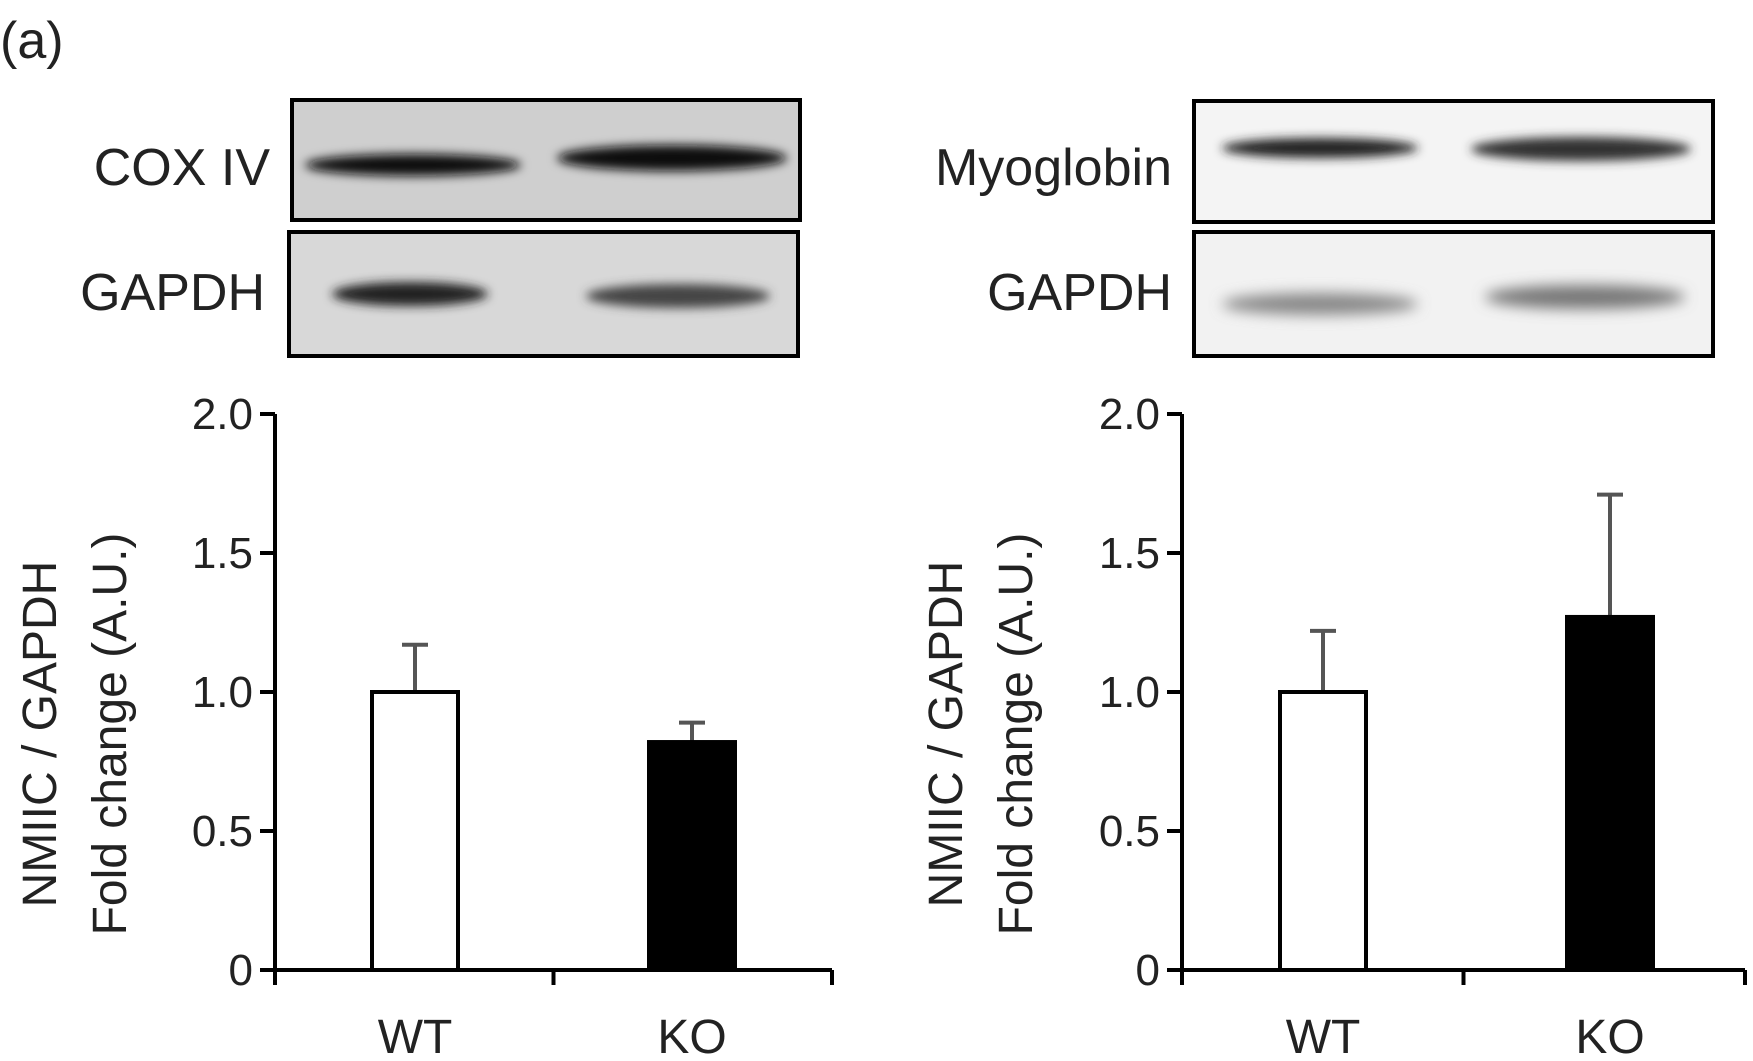 The height and width of the screenshot is (1061, 1753). I want to click on blot-target-frame, so click(1453, 161).